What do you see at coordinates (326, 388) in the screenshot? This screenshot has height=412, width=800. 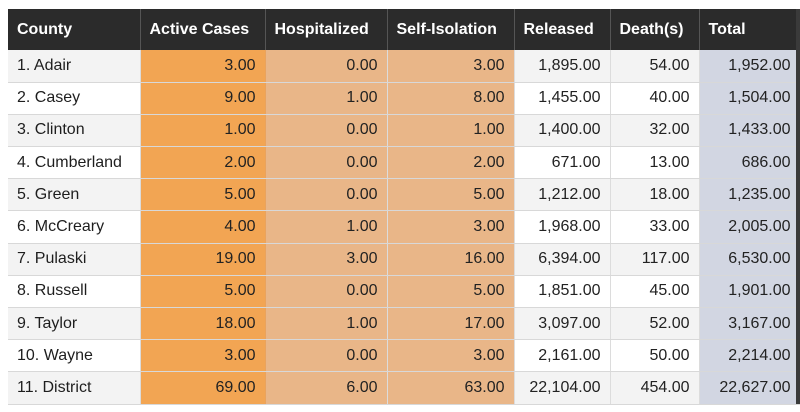 I see `cell-hospitalized: 6.00` at bounding box center [326, 388].